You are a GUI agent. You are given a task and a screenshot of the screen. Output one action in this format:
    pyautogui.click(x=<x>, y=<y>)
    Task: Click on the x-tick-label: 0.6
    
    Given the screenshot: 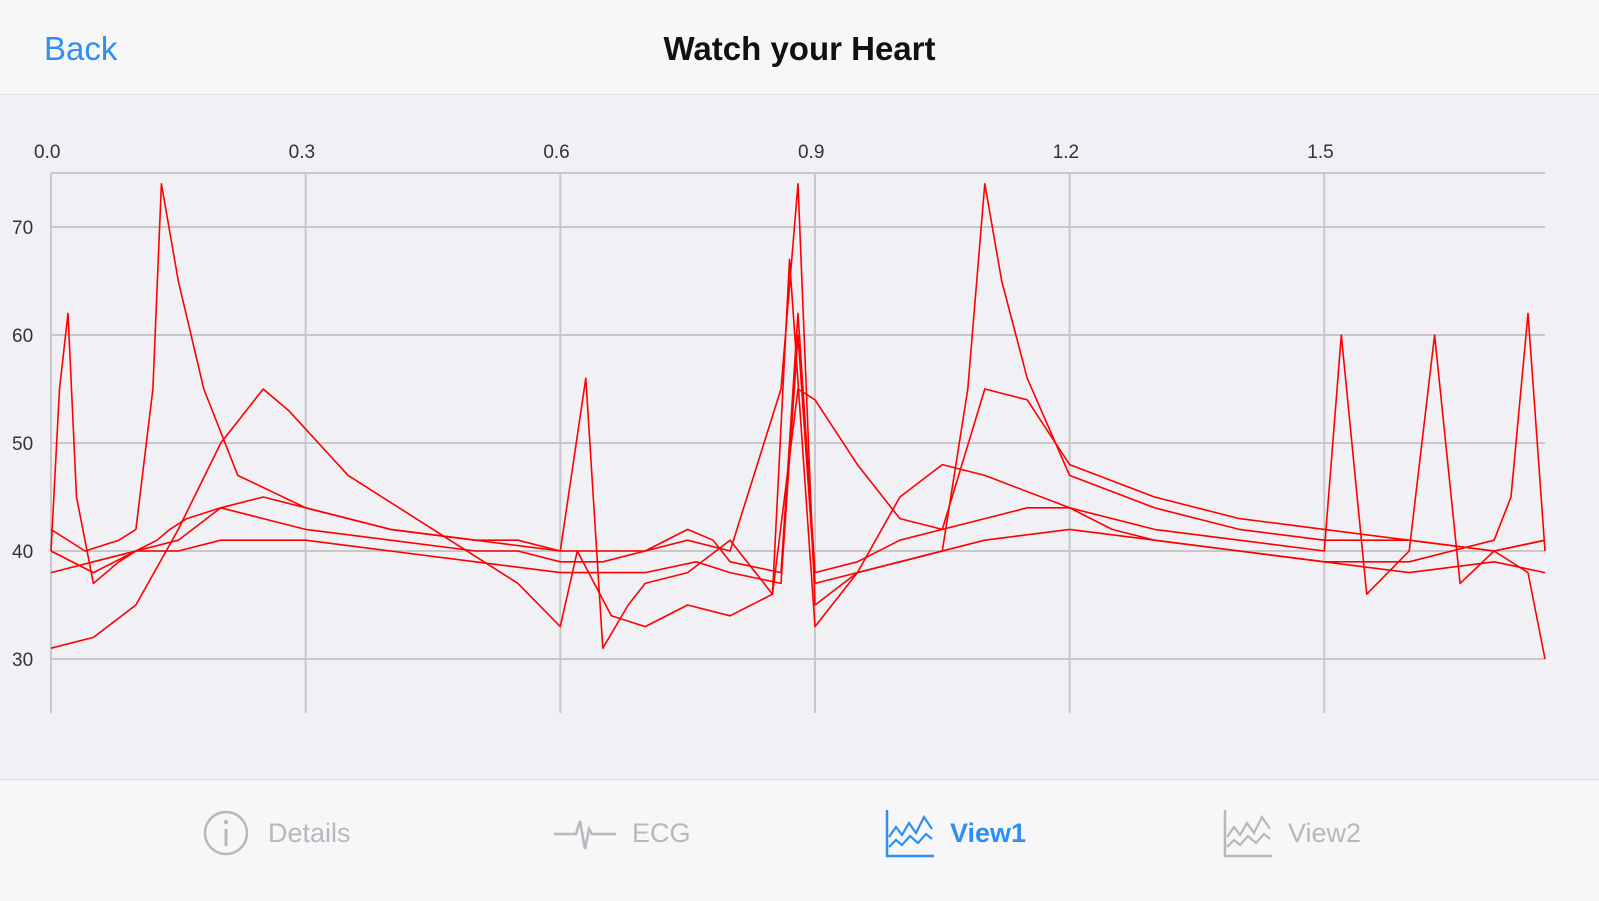 What is the action you would take?
    pyautogui.click(x=556, y=152)
    